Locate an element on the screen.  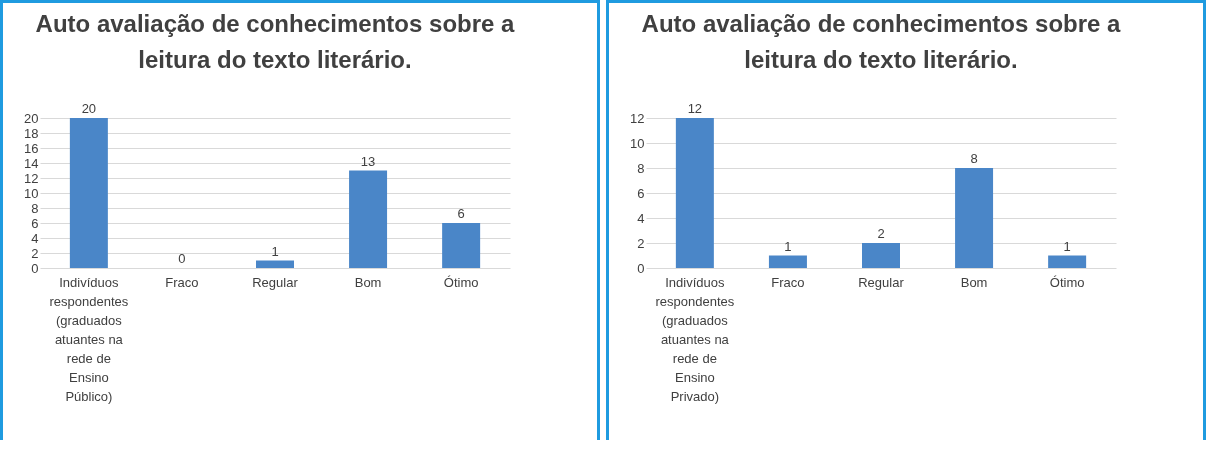
data-label: 8 is located at coordinates (974, 158).